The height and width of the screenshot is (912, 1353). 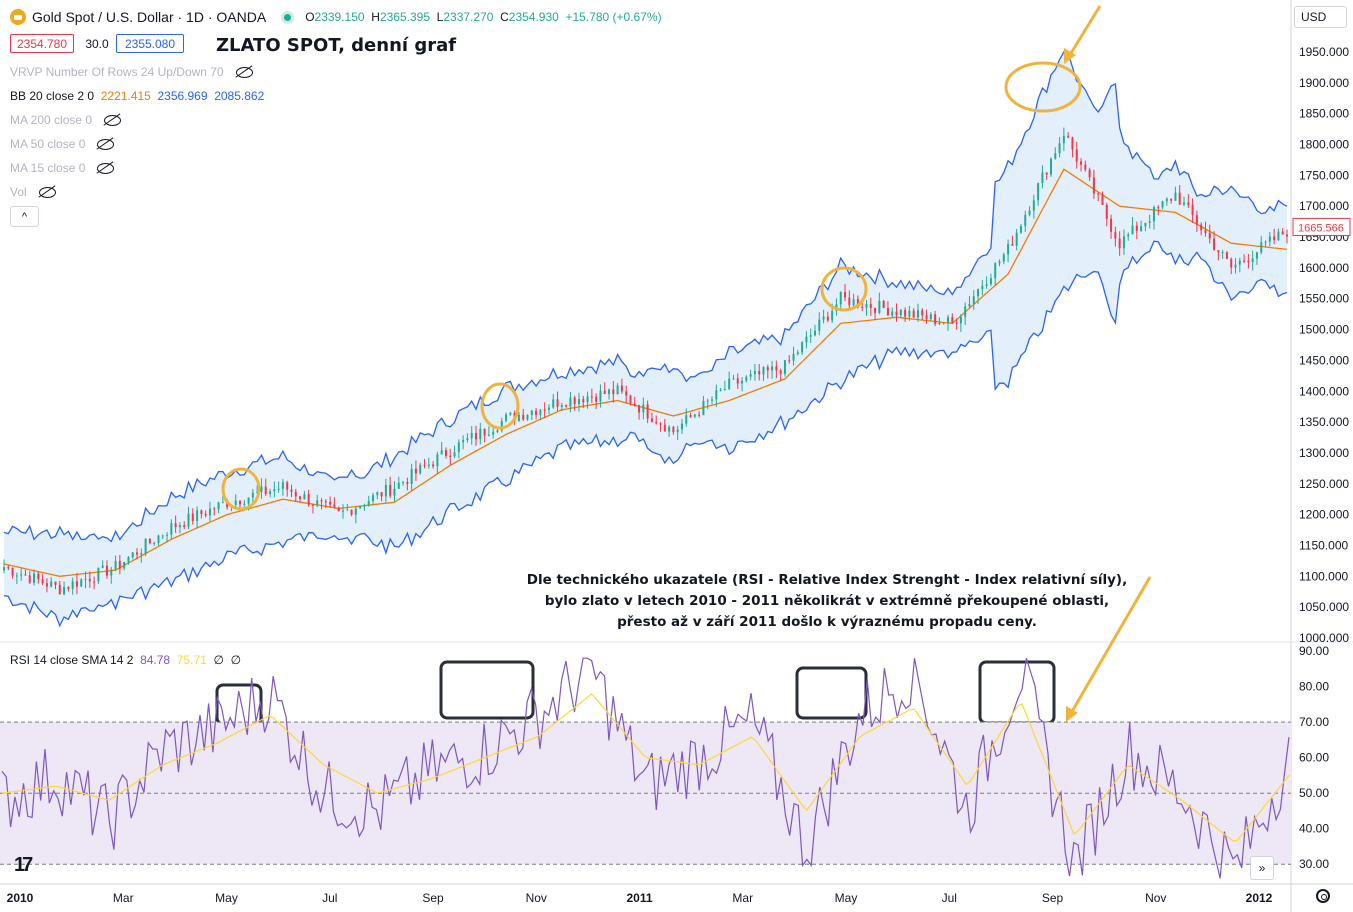 What do you see at coordinates (150, 43) in the screenshot?
I see `buy-price-button: 2355.080` at bounding box center [150, 43].